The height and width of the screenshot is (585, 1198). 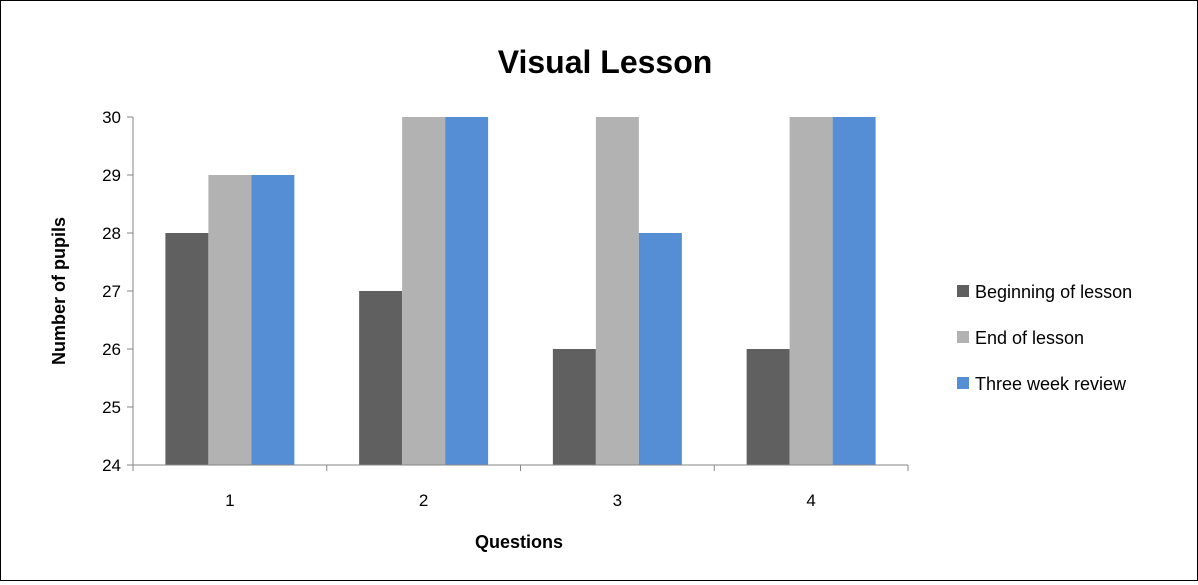 I want to click on y-axis-title: Number of pupils, so click(x=59, y=291).